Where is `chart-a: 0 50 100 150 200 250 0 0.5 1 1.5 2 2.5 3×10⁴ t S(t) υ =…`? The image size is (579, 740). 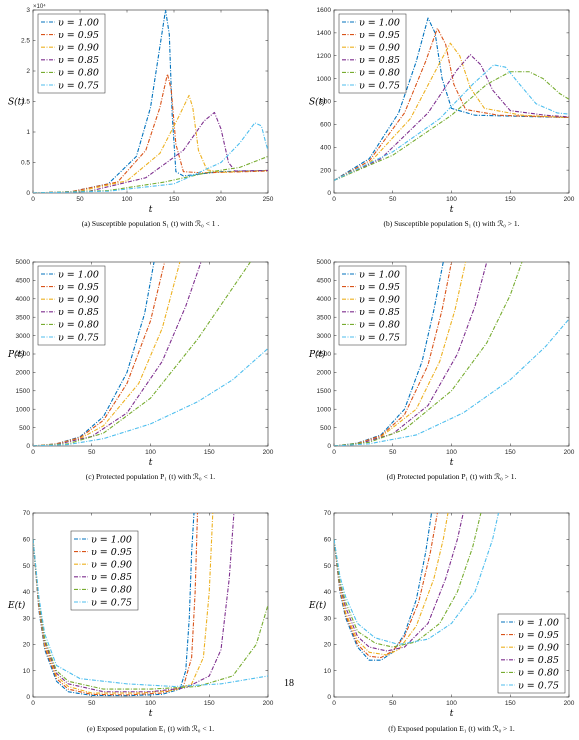
chart-a: 0 50 100 150 200 250 0 0.5 1 1.5 2 2.5 3×10⁴ t S(t) υ =… is located at coordinates (141, 115).